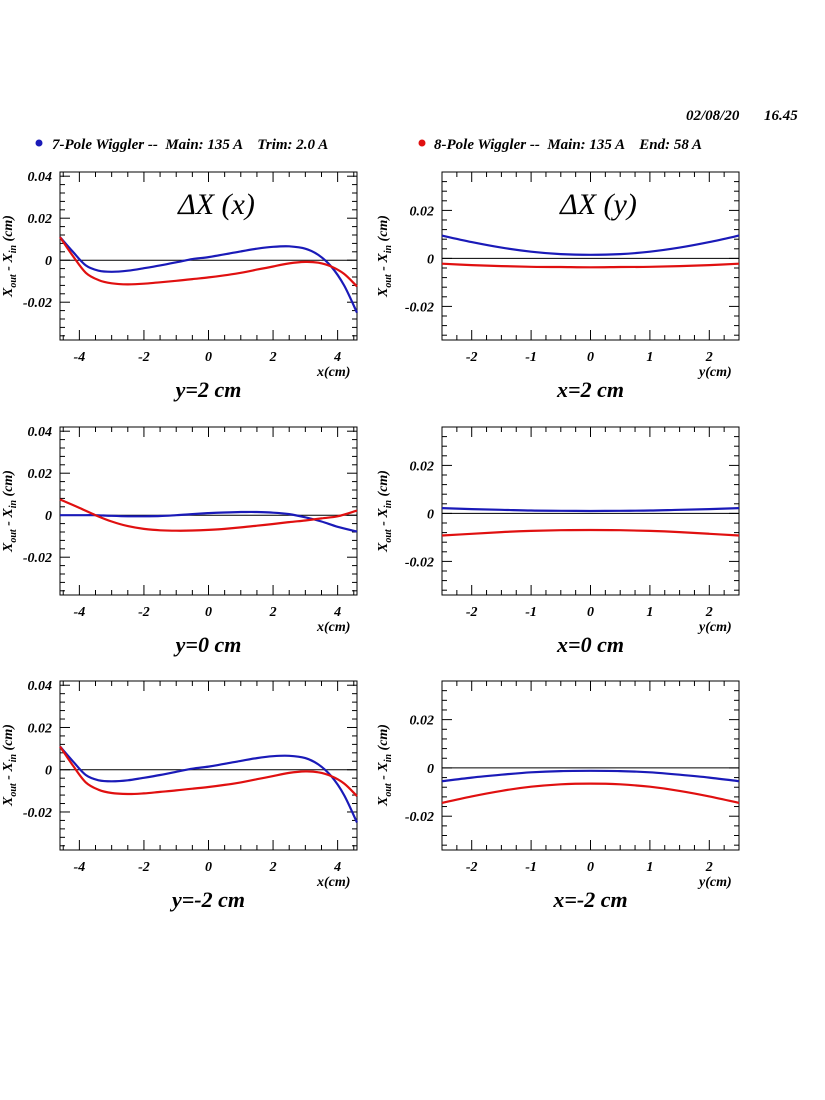 This screenshot has height=1100, width=825. I want to click on panel-title: ΔX (y), so click(598, 204).